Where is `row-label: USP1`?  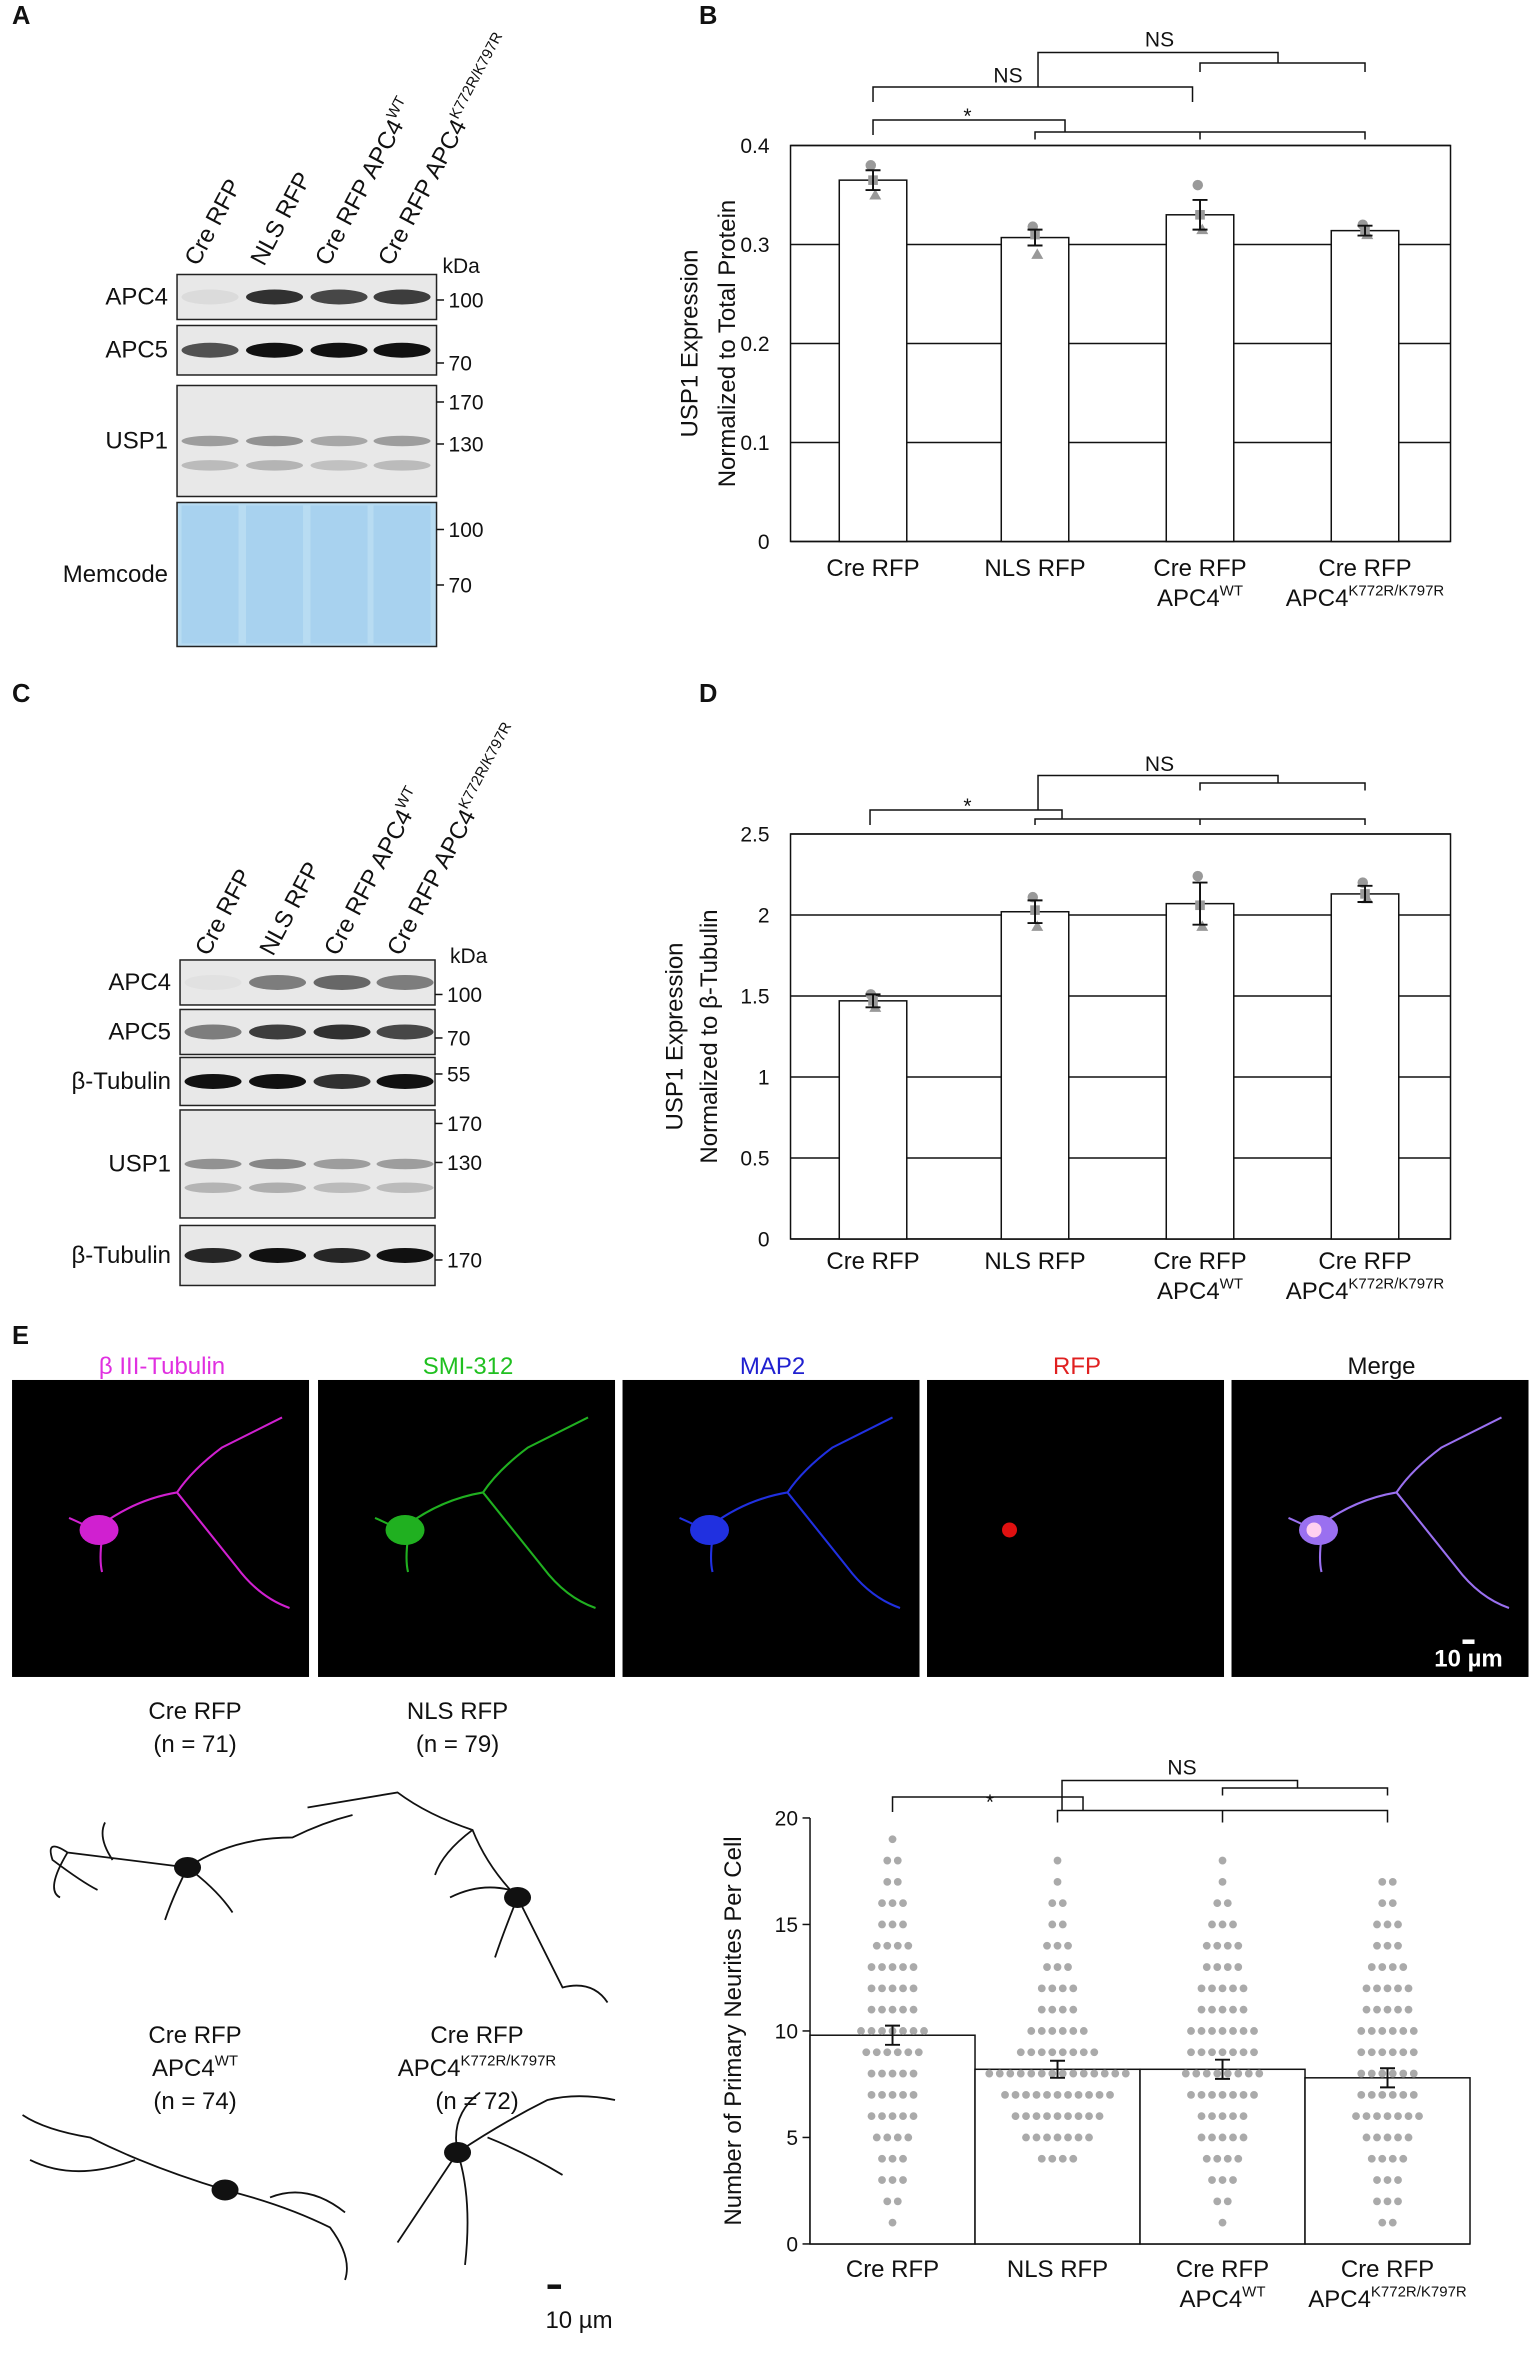 row-label: USP1 is located at coordinates (136, 440).